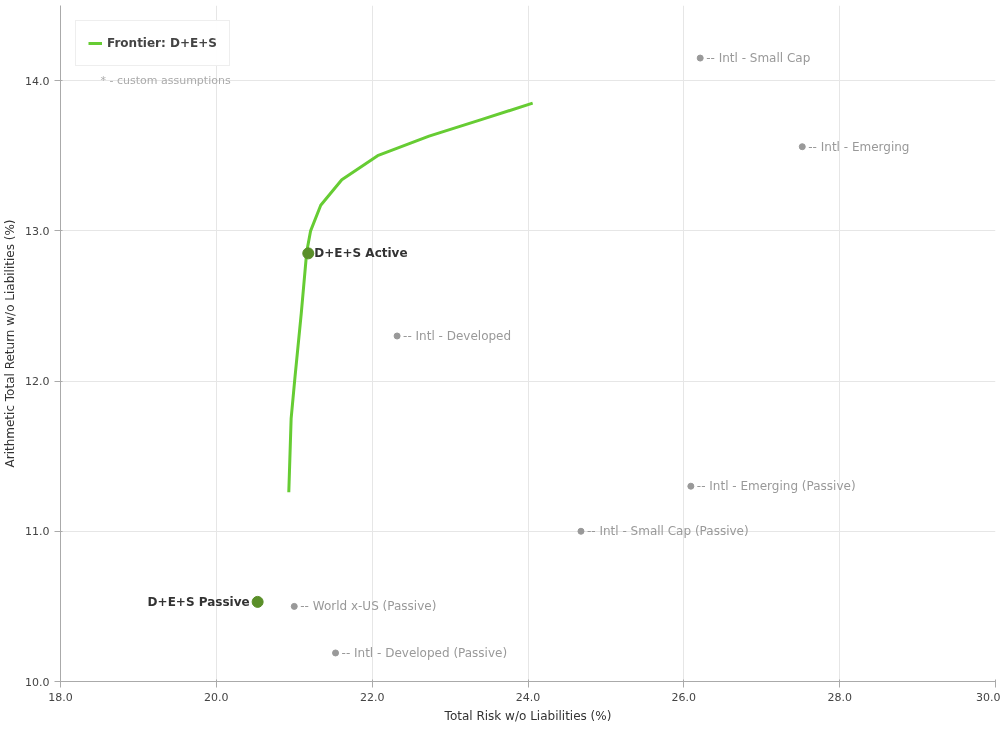 The width and height of the screenshot is (1007, 732). Describe the element at coordinates (37, 682) in the screenshot. I see `y-tick-label: 10.0` at that location.